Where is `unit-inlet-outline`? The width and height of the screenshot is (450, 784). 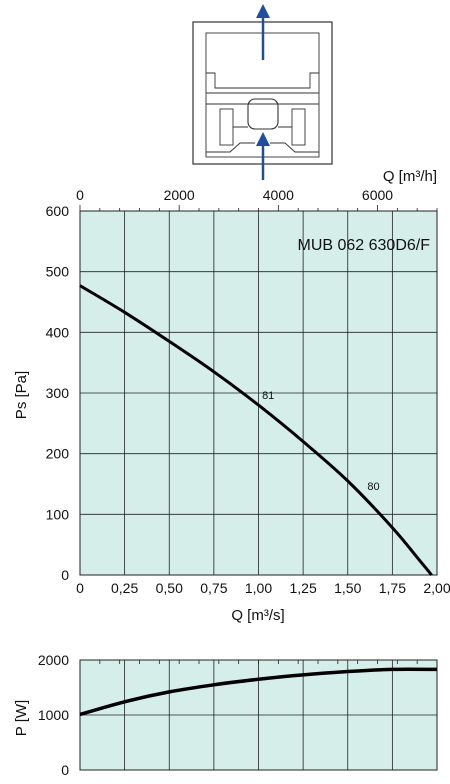 unit-inlet-outline is located at coordinates (262, 147).